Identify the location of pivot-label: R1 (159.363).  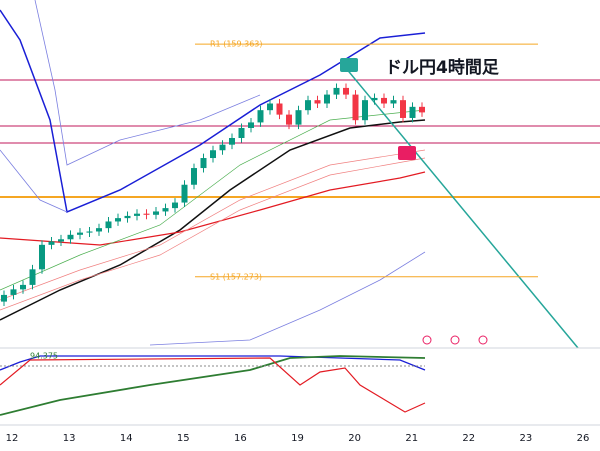
(236, 44).